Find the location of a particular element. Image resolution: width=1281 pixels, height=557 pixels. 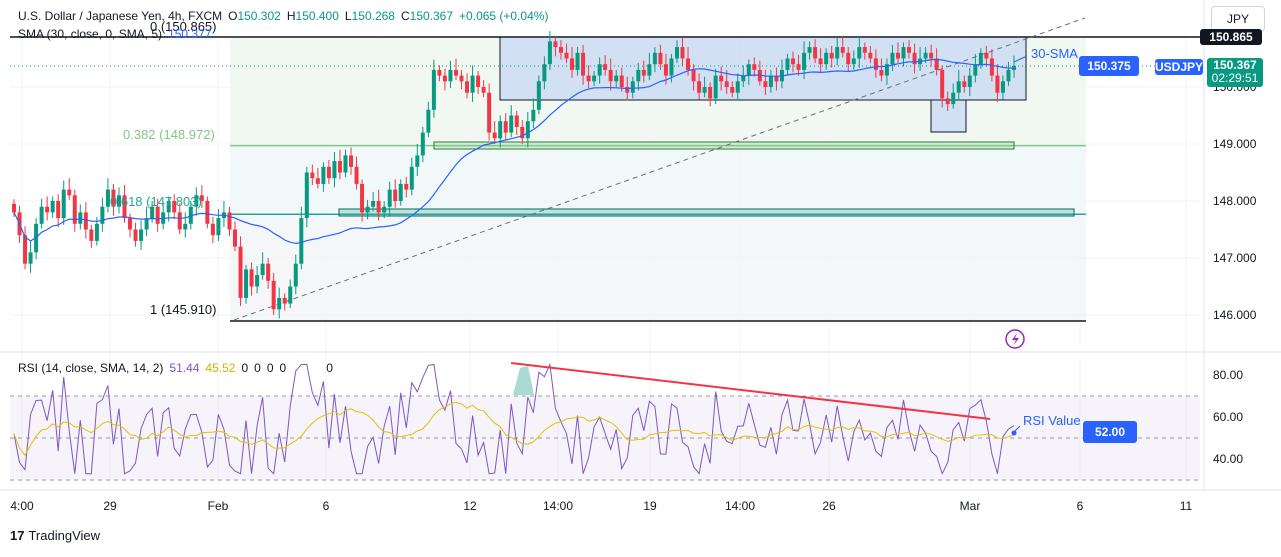

fib-label-1: 1 (145.910) is located at coordinates (183, 309).